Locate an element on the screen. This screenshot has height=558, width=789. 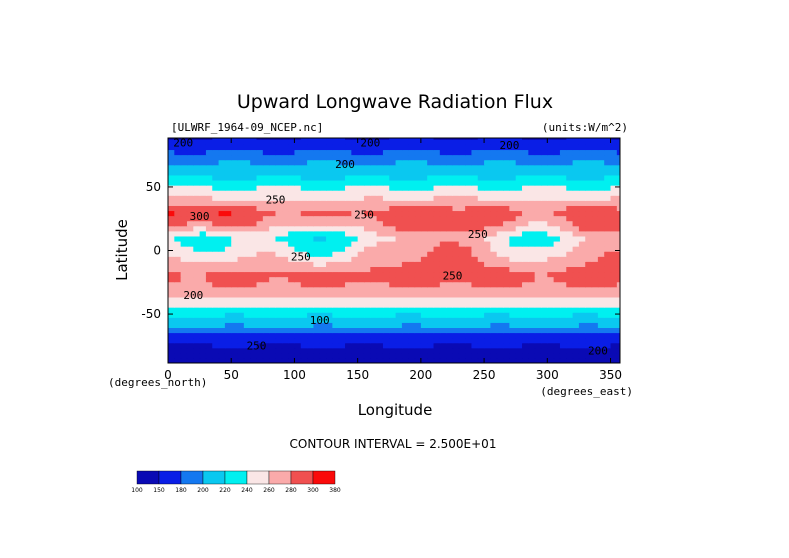
colorbar-tick-label: 380 is located at coordinates (335, 490).